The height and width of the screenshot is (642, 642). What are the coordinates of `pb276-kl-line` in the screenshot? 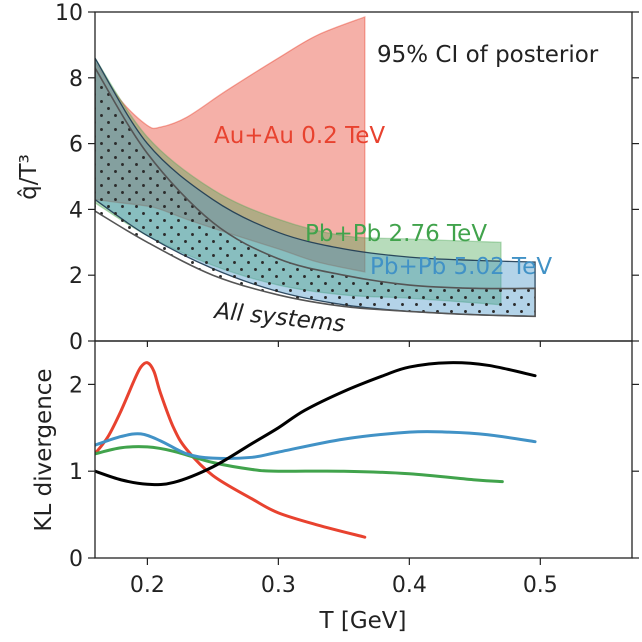 It's located at (299, 464).